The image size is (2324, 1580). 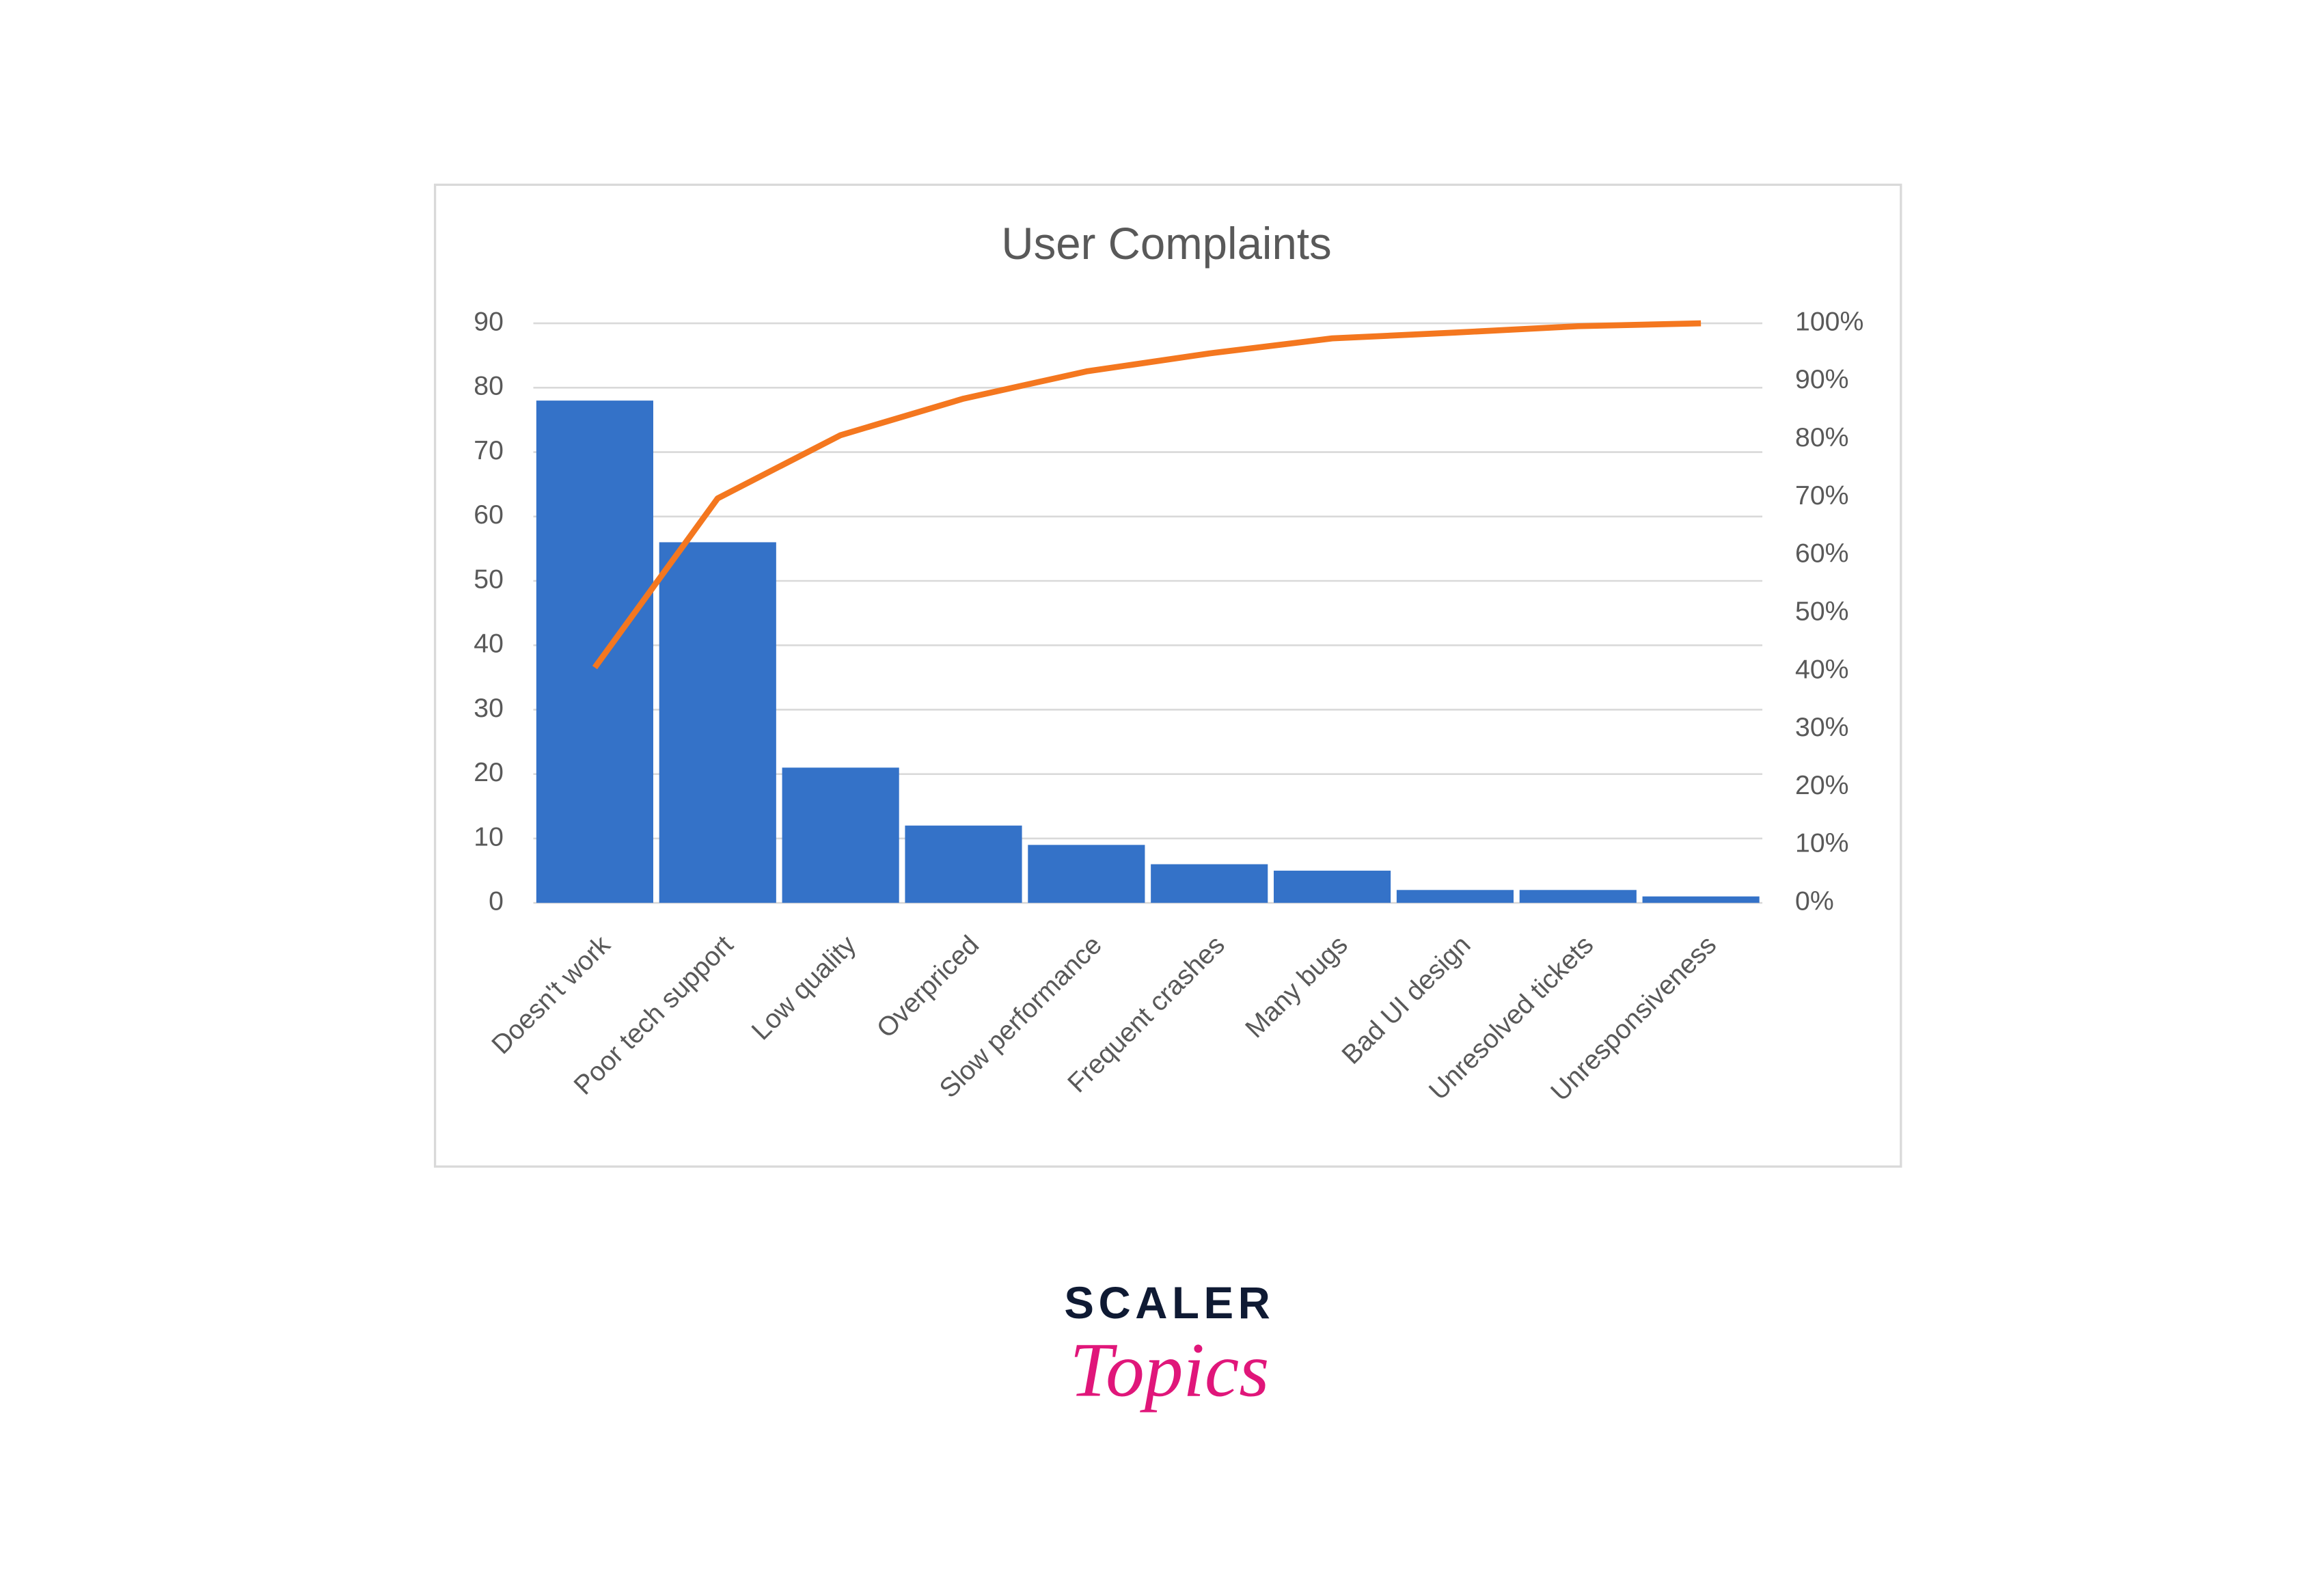 I want to click on y-tick-label: 20, so click(x=489, y=772).